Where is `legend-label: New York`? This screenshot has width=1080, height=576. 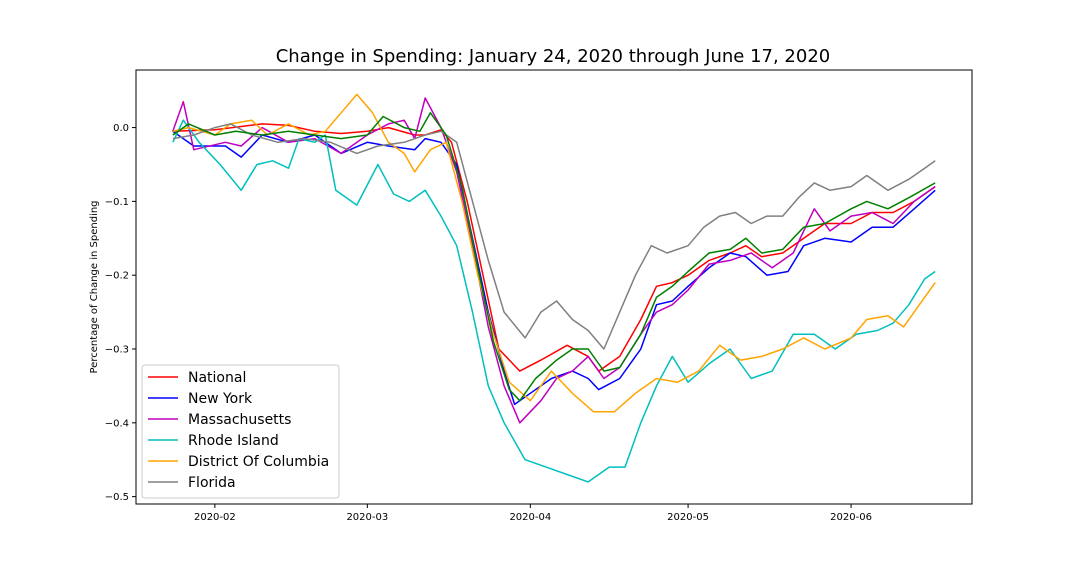
legend-label: New York is located at coordinates (220, 399).